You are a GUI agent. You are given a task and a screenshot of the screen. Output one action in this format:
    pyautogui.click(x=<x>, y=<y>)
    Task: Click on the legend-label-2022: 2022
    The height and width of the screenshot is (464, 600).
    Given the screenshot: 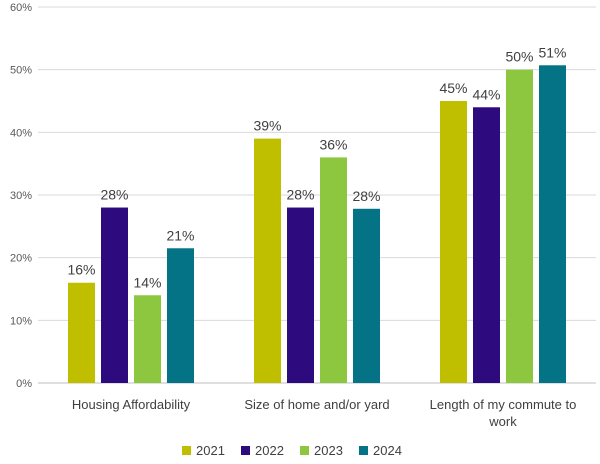 What is the action you would take?
    pyautogui.click(x=269, y=450)
    